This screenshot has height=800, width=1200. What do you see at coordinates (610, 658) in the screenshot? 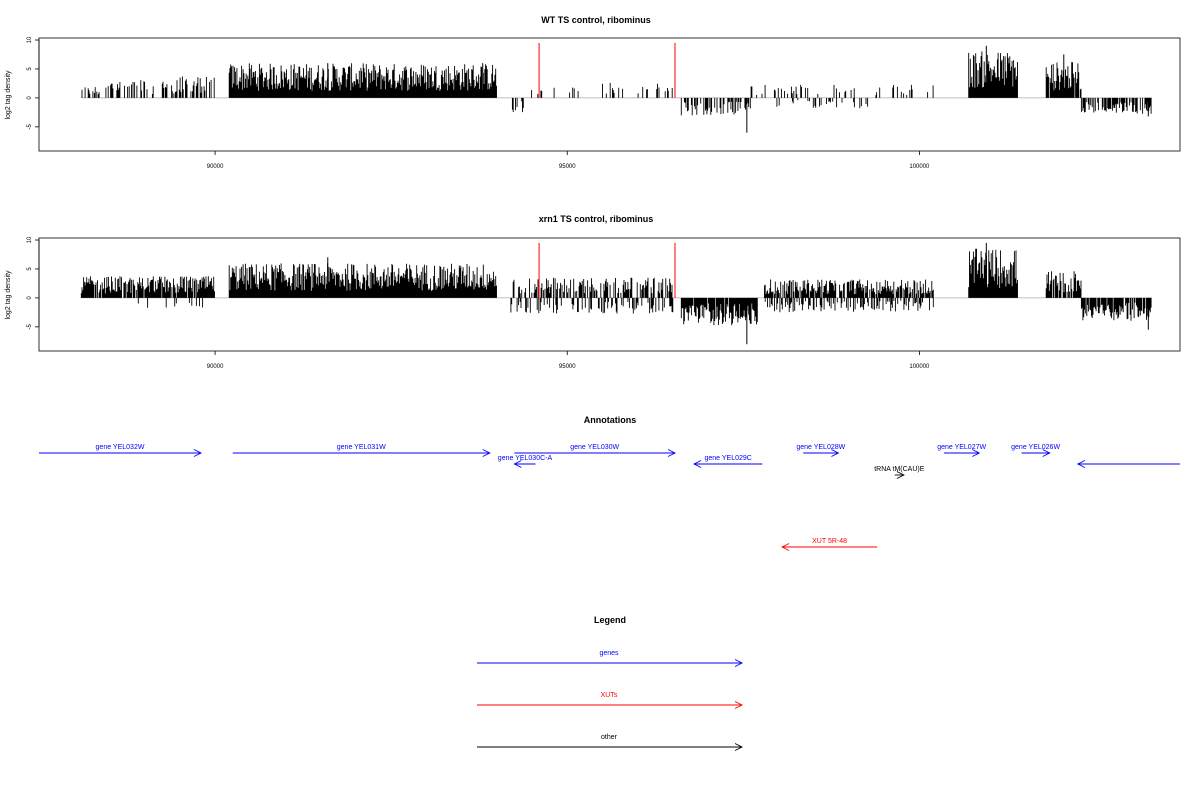
I see `legend-entry-gene: genes` at bounding box center [610, 658].